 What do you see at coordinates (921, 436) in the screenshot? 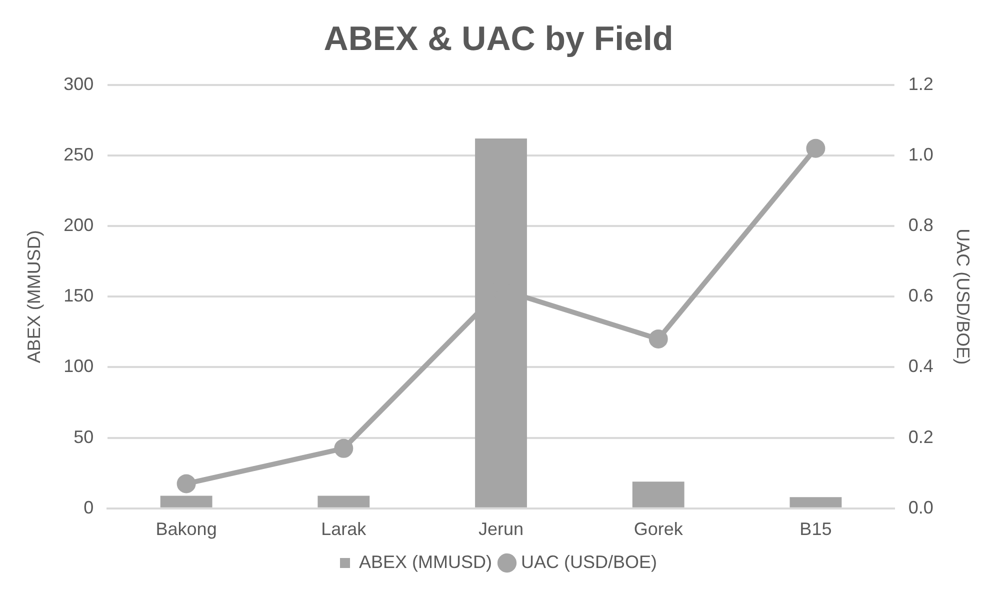
I see `y2-tick-label: 0.2` at bounding box center [921, 436].